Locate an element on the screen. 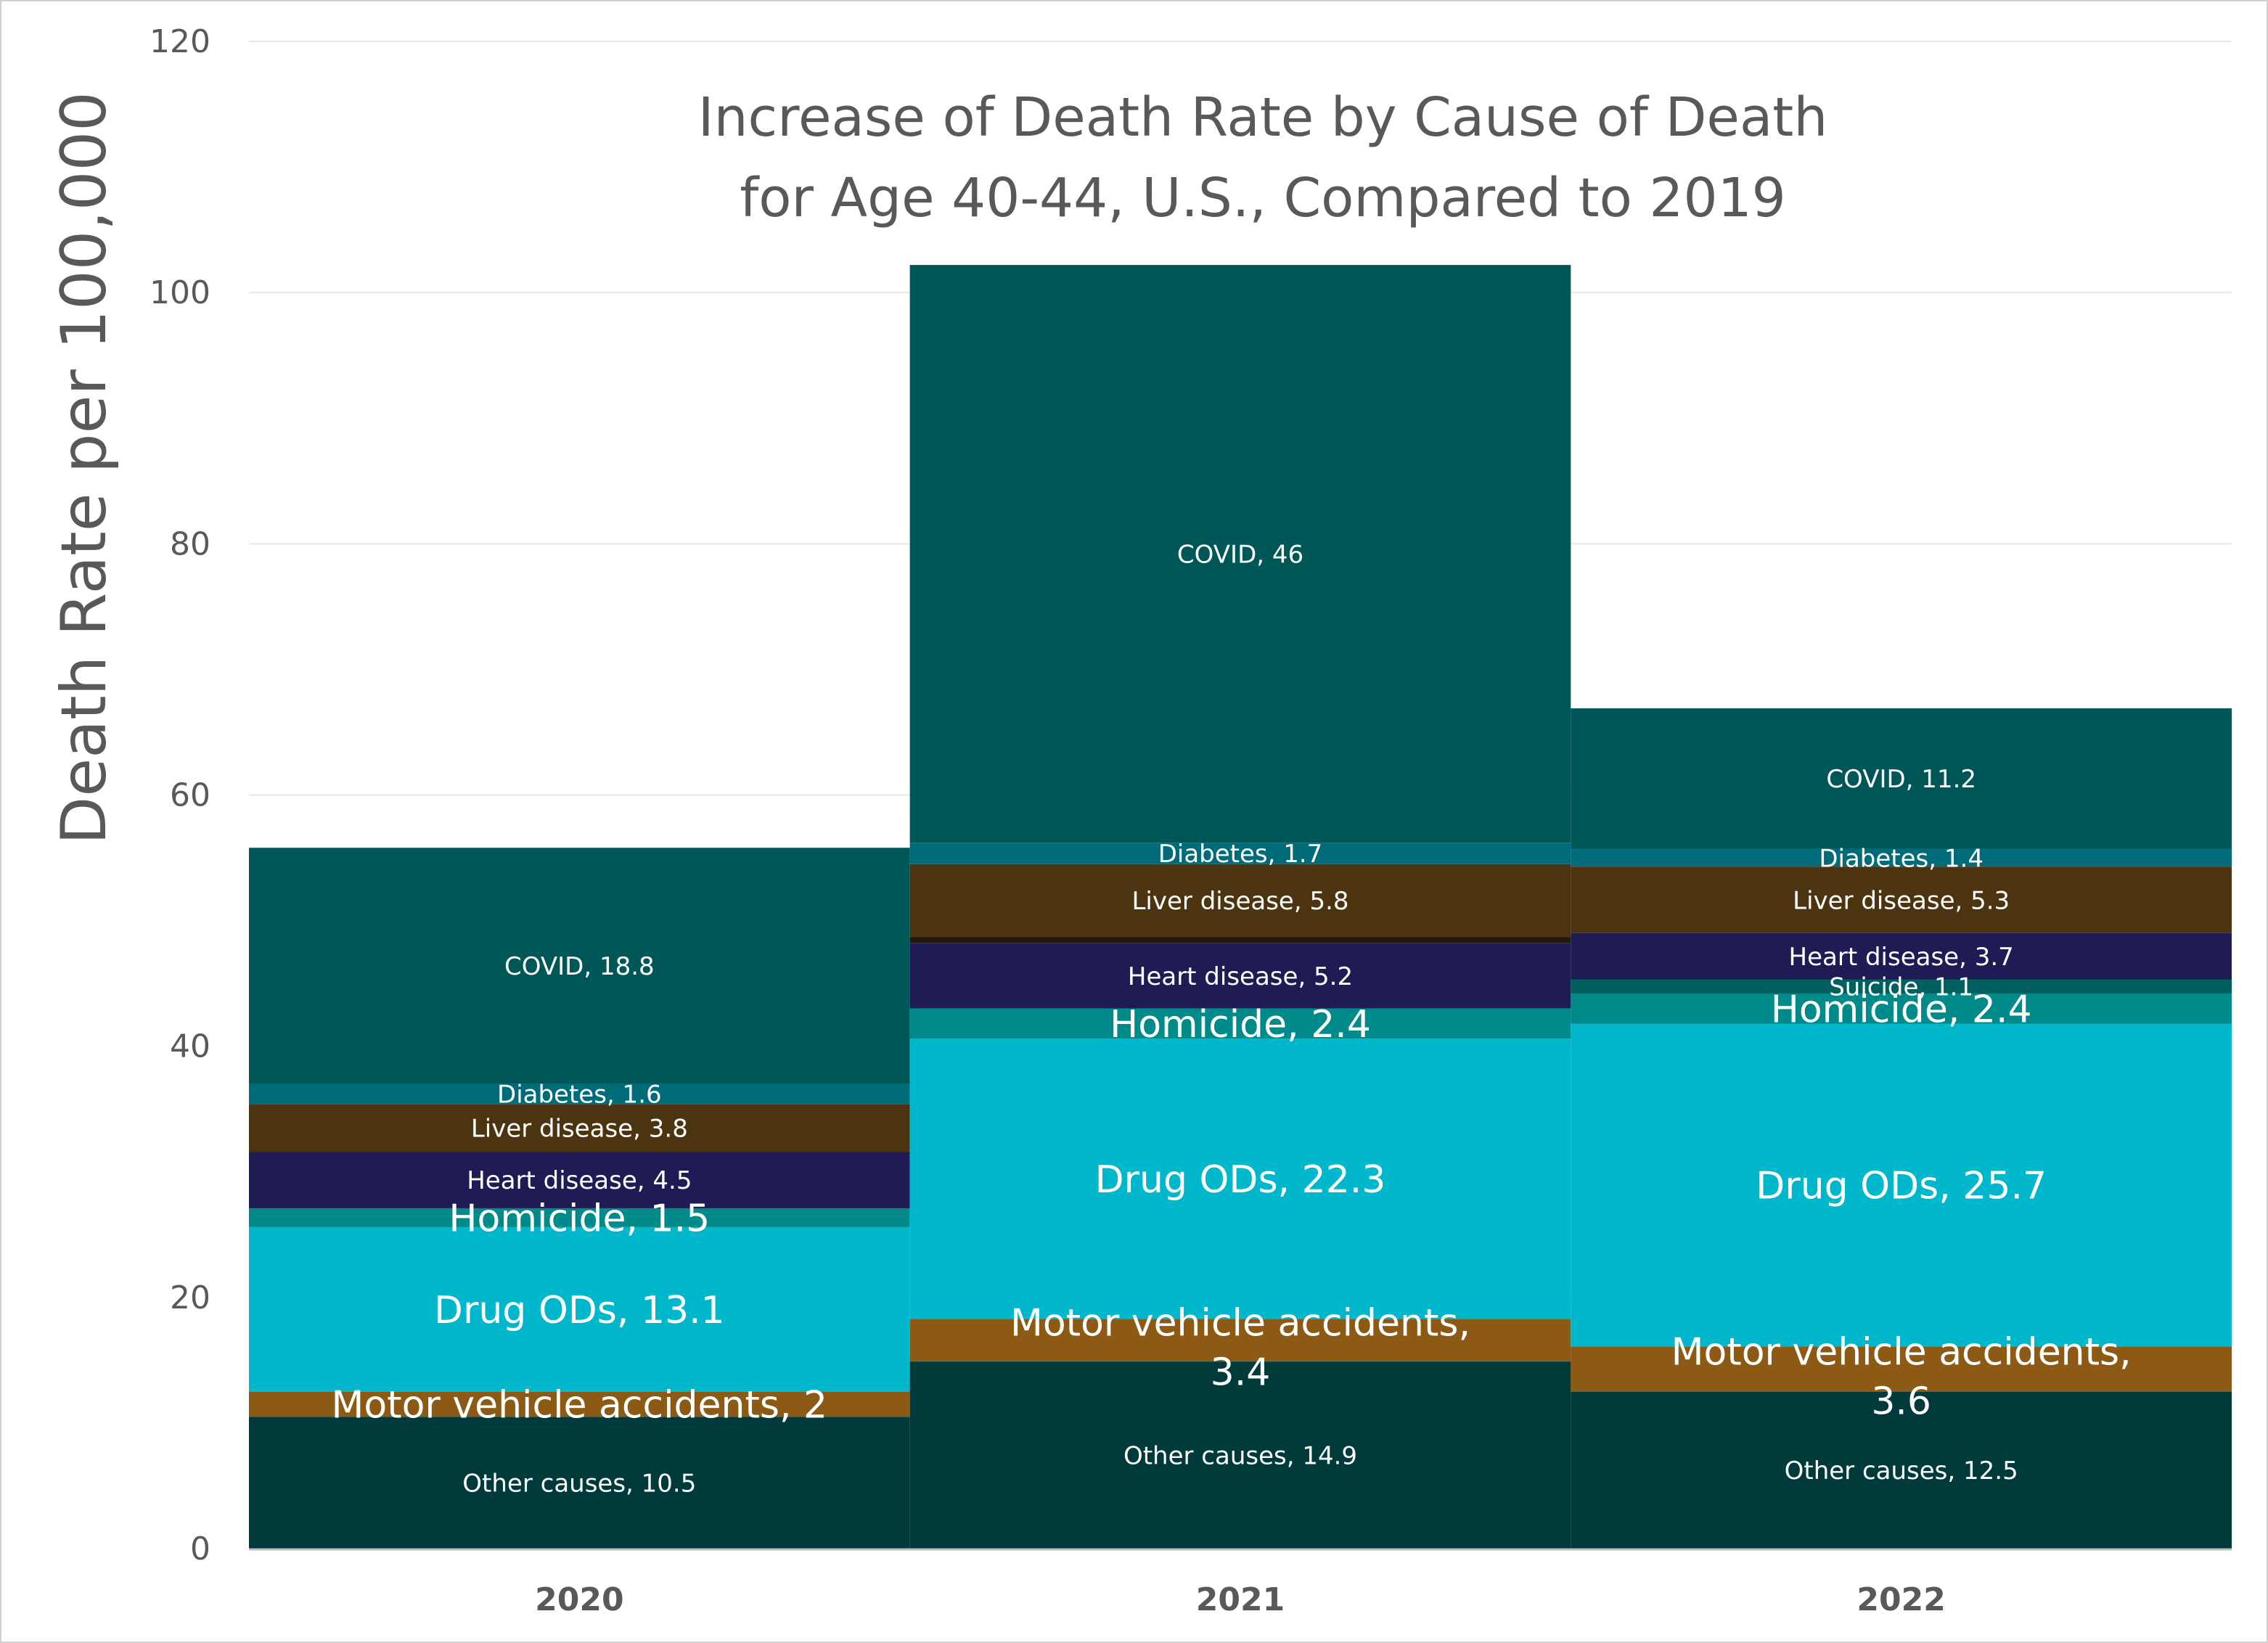  data-label: Other causes, 12.5 is located at coordinates (1901, 1471).